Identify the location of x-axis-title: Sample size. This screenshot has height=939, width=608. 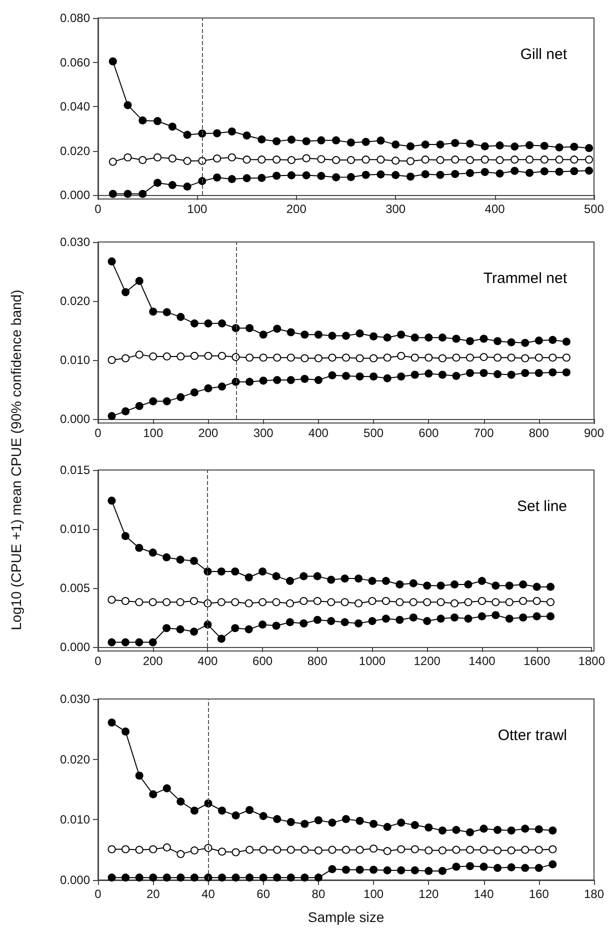
(346, 917).